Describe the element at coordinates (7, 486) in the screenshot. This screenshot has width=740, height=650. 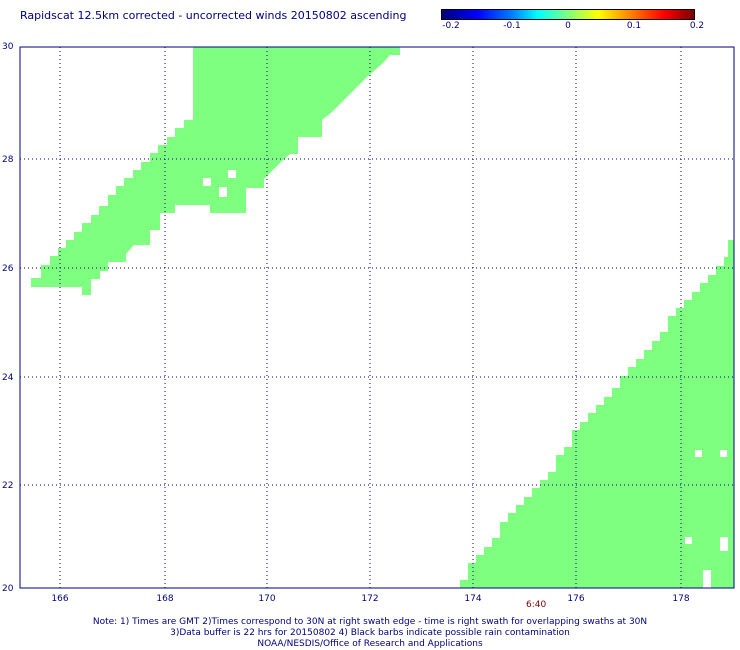
I see `lat-label: 22` at that location.